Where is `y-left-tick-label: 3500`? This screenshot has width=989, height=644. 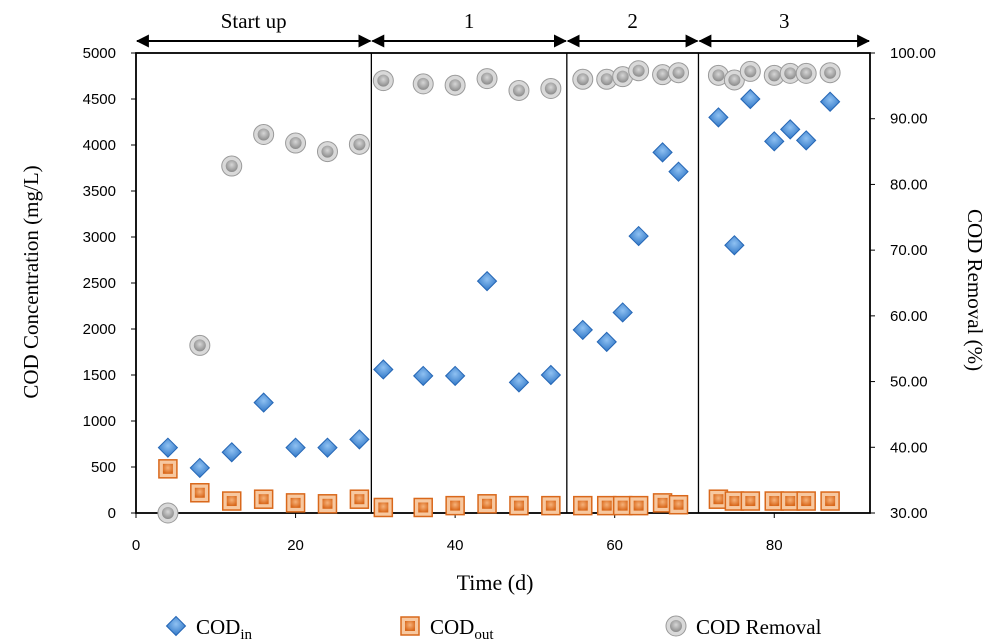
y-left-tick-label: 3500 is located at coordinates (99, 191).